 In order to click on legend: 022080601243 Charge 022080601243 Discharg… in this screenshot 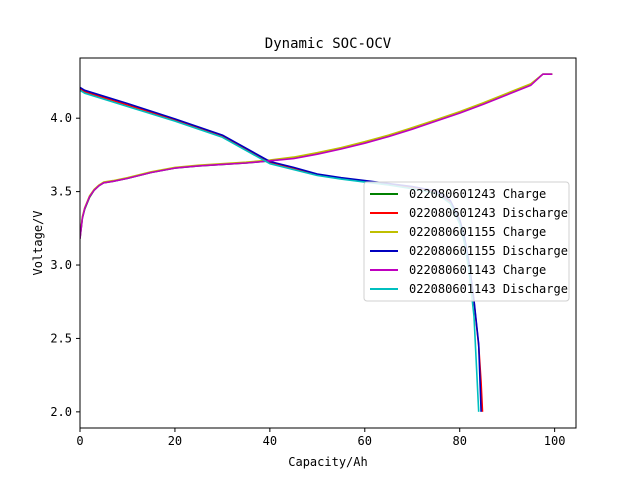, I will do `click(466, 241)`.